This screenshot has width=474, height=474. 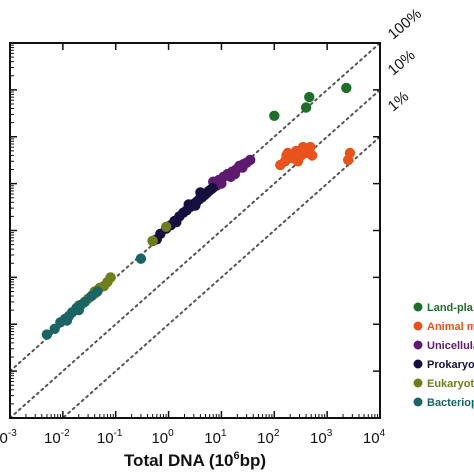 What do you see at coordinates (450, 365) in the screenshot?
I see `legend-label: Prokaryo` at bounding box center [450, 365].